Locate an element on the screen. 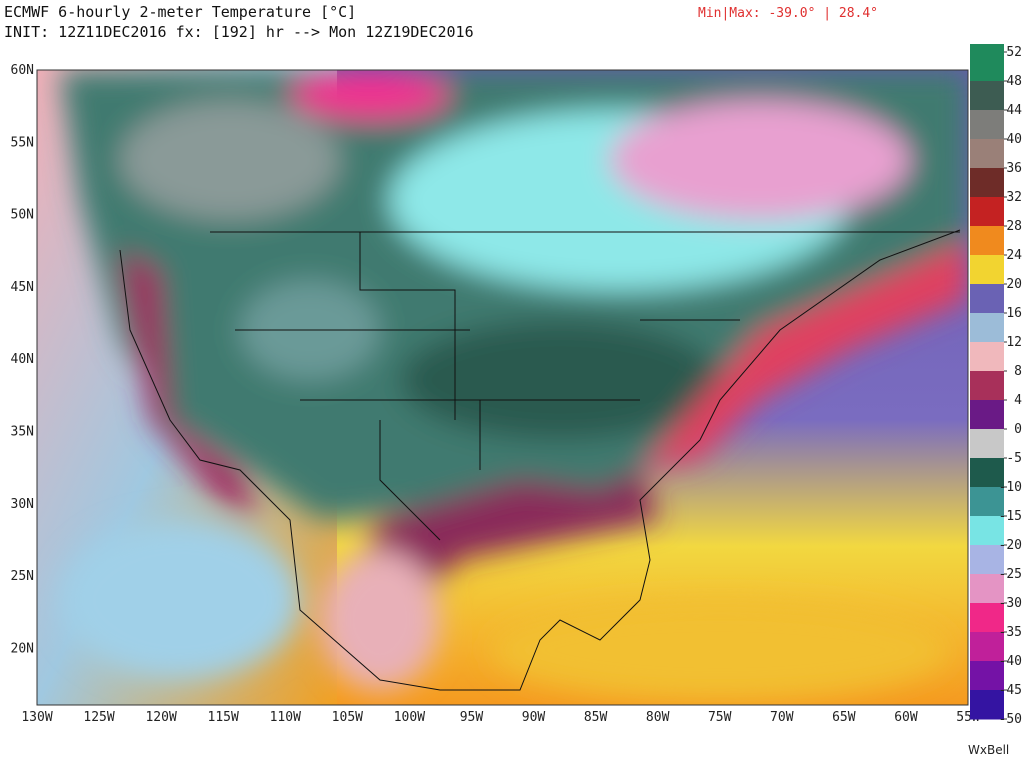 The image size is (1024, 772). colorbar-label: 16 is located at coordinates (1014, 313).